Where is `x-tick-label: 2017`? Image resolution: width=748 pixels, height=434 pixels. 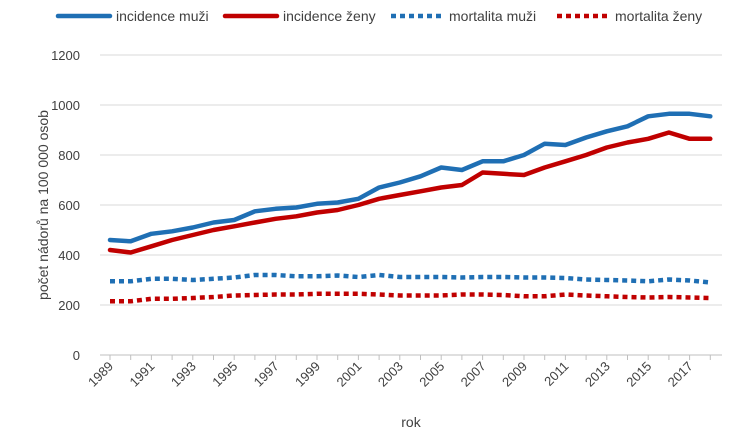
x-tick-label: 2017 is located at coordinates (680, 374).